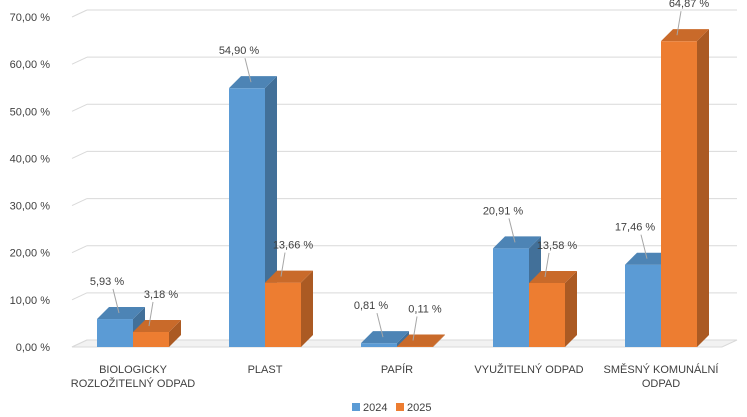 The width and height of the screenshot is (747, 417). I want to click on data-label-2024-4: 17,46 %, so click(635, 228).